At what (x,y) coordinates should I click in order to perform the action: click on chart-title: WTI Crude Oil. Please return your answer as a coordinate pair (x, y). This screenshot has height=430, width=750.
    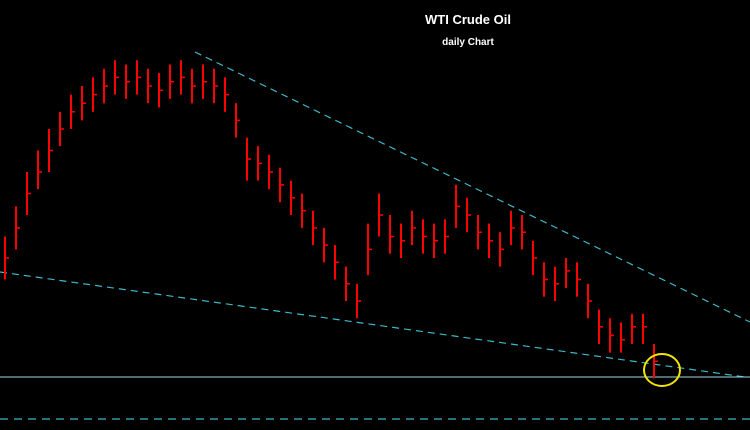
    Looking at the image, I should click on (468, 19).